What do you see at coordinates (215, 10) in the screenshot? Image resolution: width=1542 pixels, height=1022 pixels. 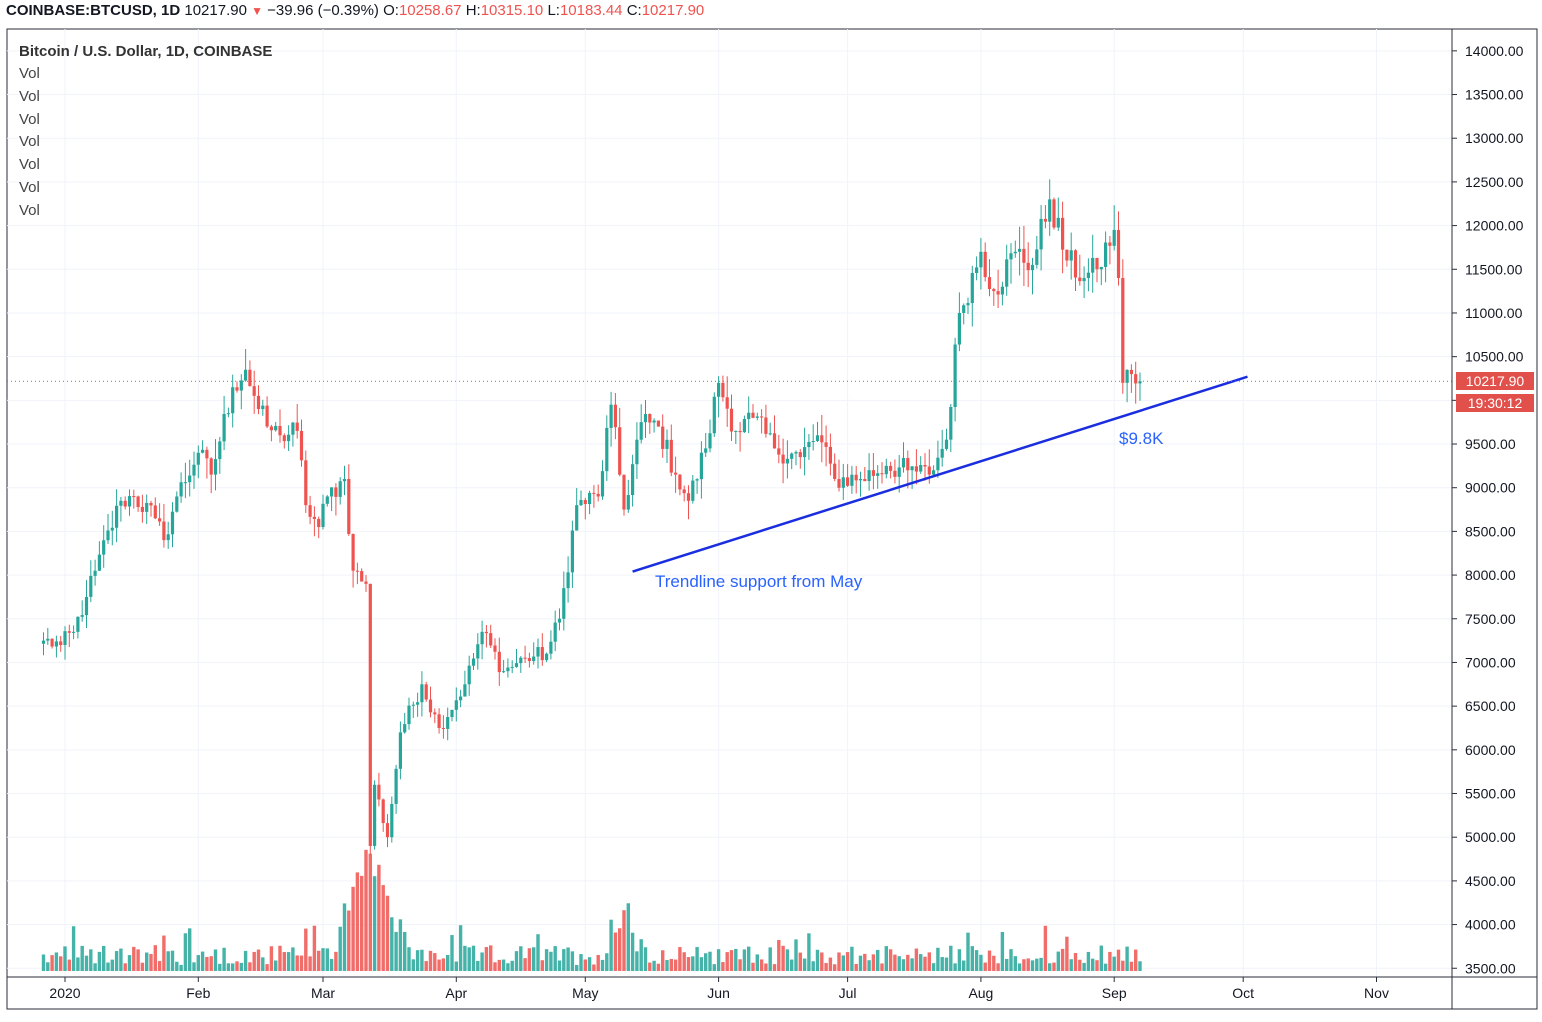 I see `last-price: 10217.90` at bounding box center [215, 10].